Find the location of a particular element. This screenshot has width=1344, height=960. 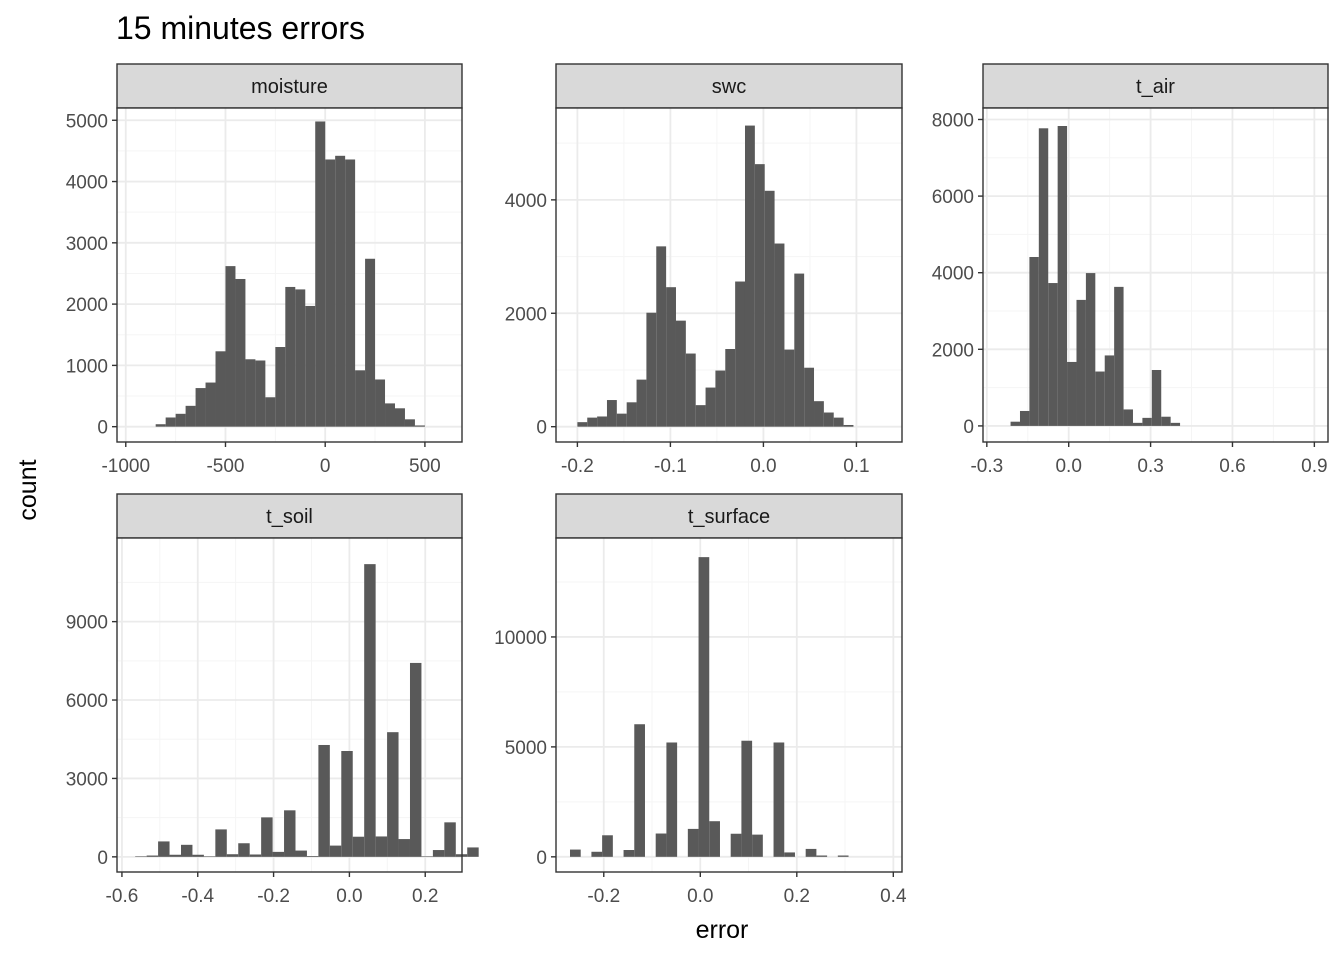

facet-t_soil: t_soil 0 3000 6000 9000 -0.6 -0.4 -0.2 0.0 0.2 is located at coordinates (272, 700).